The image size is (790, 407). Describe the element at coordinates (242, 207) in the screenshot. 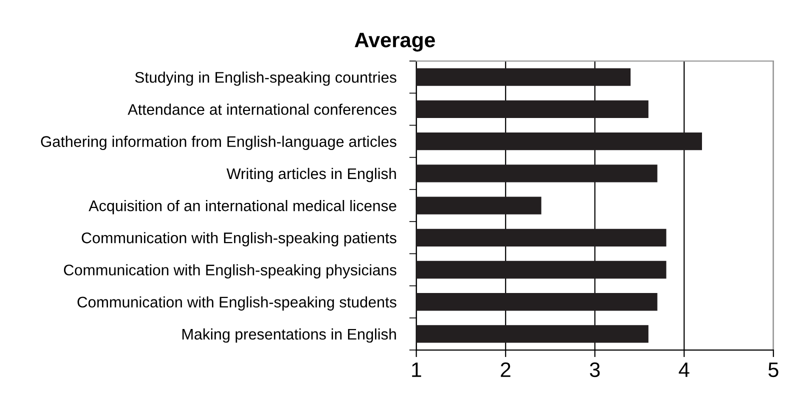

I see `y-tick-label: Acquisition of an international medical license` at that location.